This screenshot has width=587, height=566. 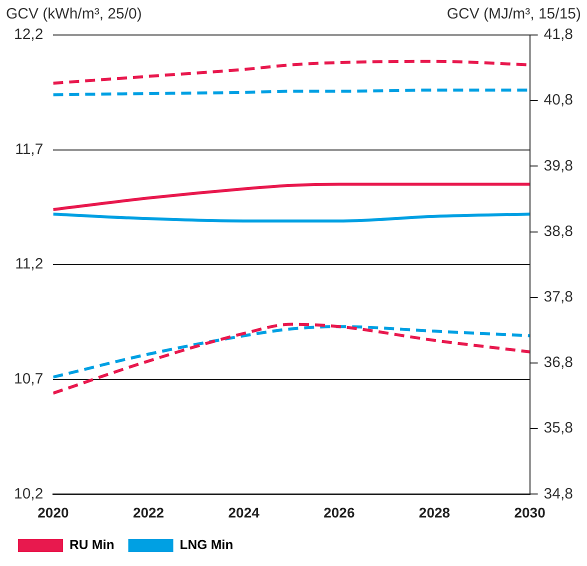 I want to click on x-tick-label: 2026, so click(x=339, y=512).